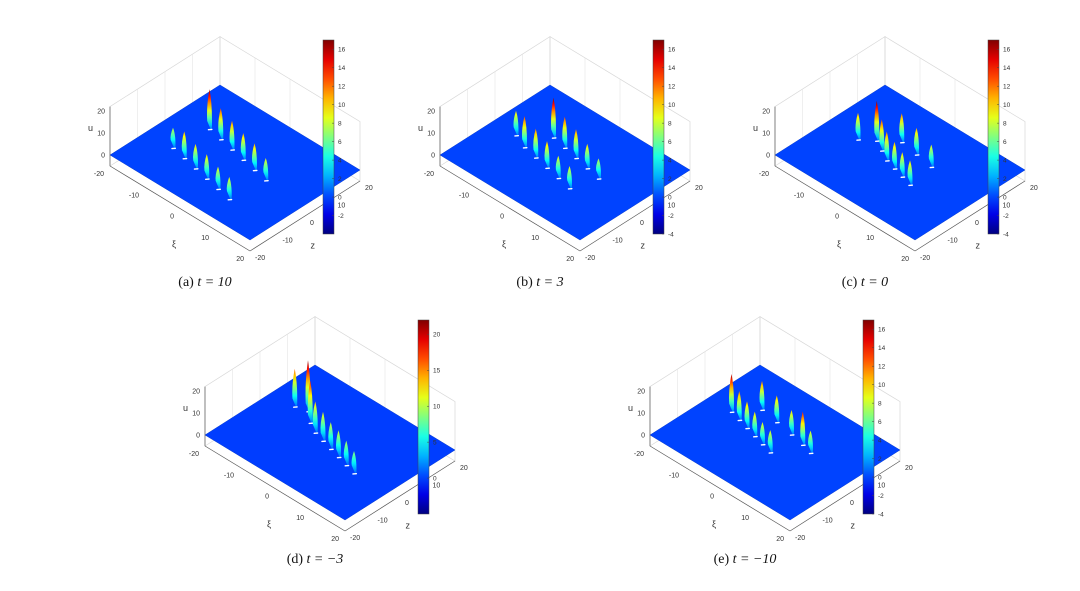 This screenshot has height=591, width=1080. I want to click on caption-b: (b) t = 3, so click(540, 283).